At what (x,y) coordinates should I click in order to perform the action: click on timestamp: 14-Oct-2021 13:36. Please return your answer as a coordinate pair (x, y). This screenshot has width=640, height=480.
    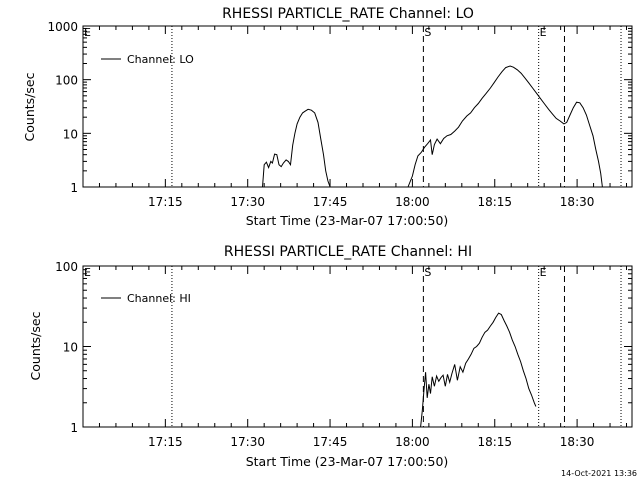
    Looking at the image, I should click on (599, 473).